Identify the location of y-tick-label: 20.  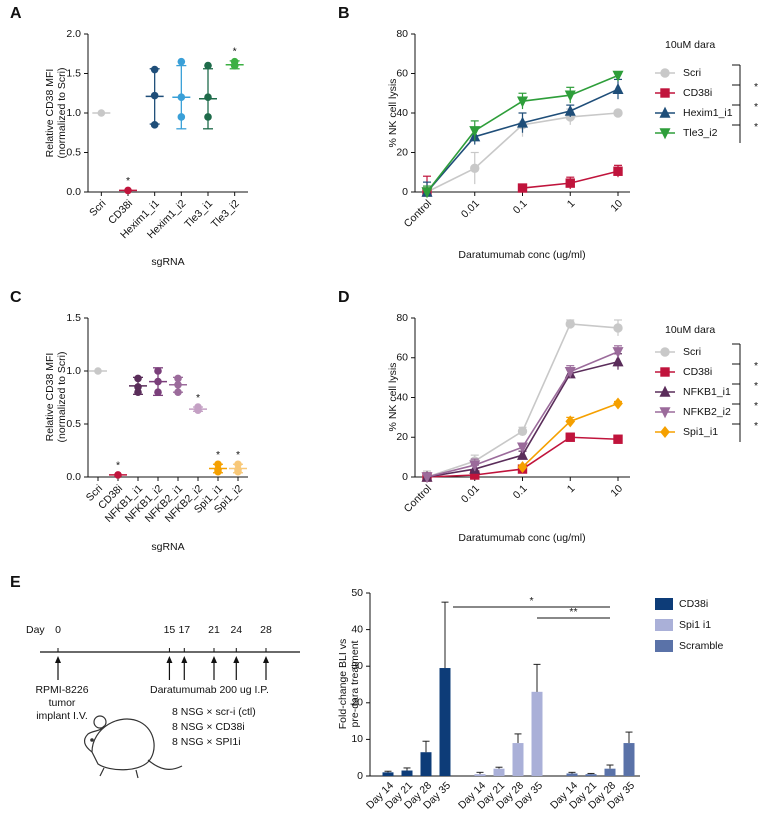
(402, 437).